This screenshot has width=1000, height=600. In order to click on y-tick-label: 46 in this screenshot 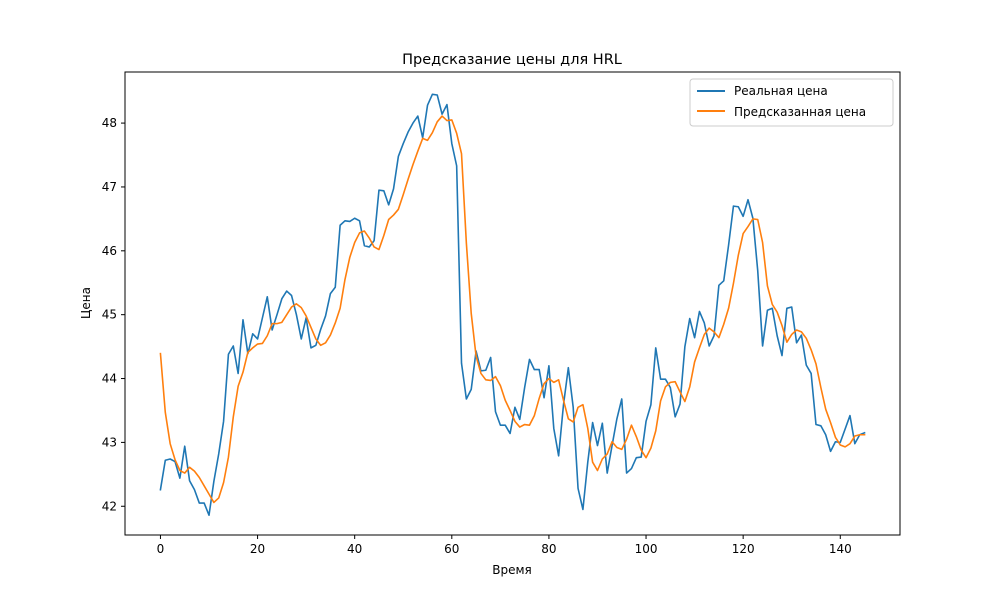, I will do `click(109, 251)`.